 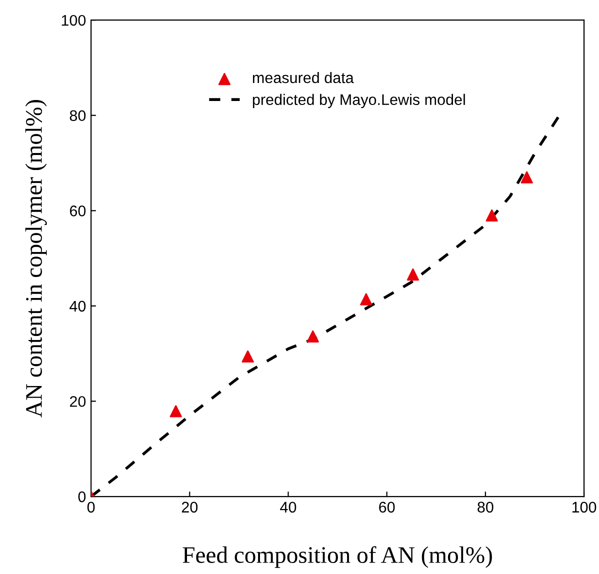 What do you see at coordinates (288, 507) in the screenshot?
I see `x-tick-label: 40` at bounding box center [288, 507].